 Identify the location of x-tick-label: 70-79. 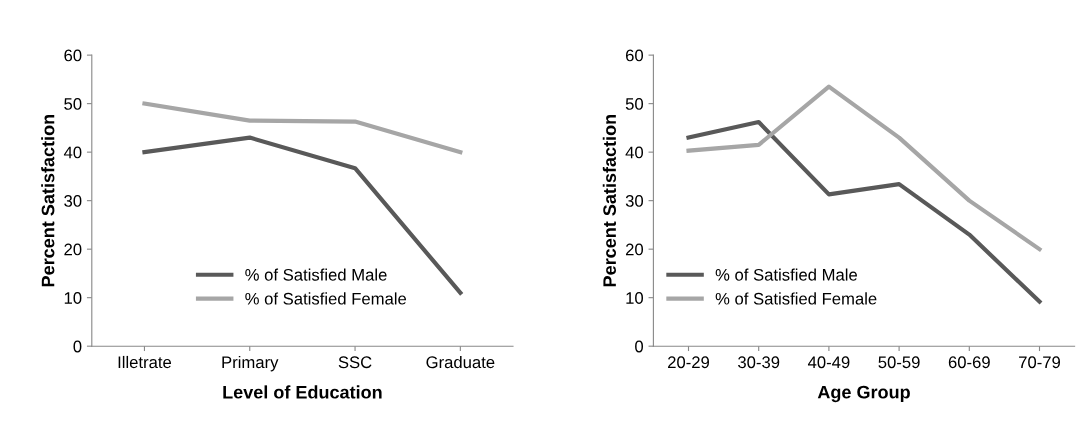
(1040, 362).